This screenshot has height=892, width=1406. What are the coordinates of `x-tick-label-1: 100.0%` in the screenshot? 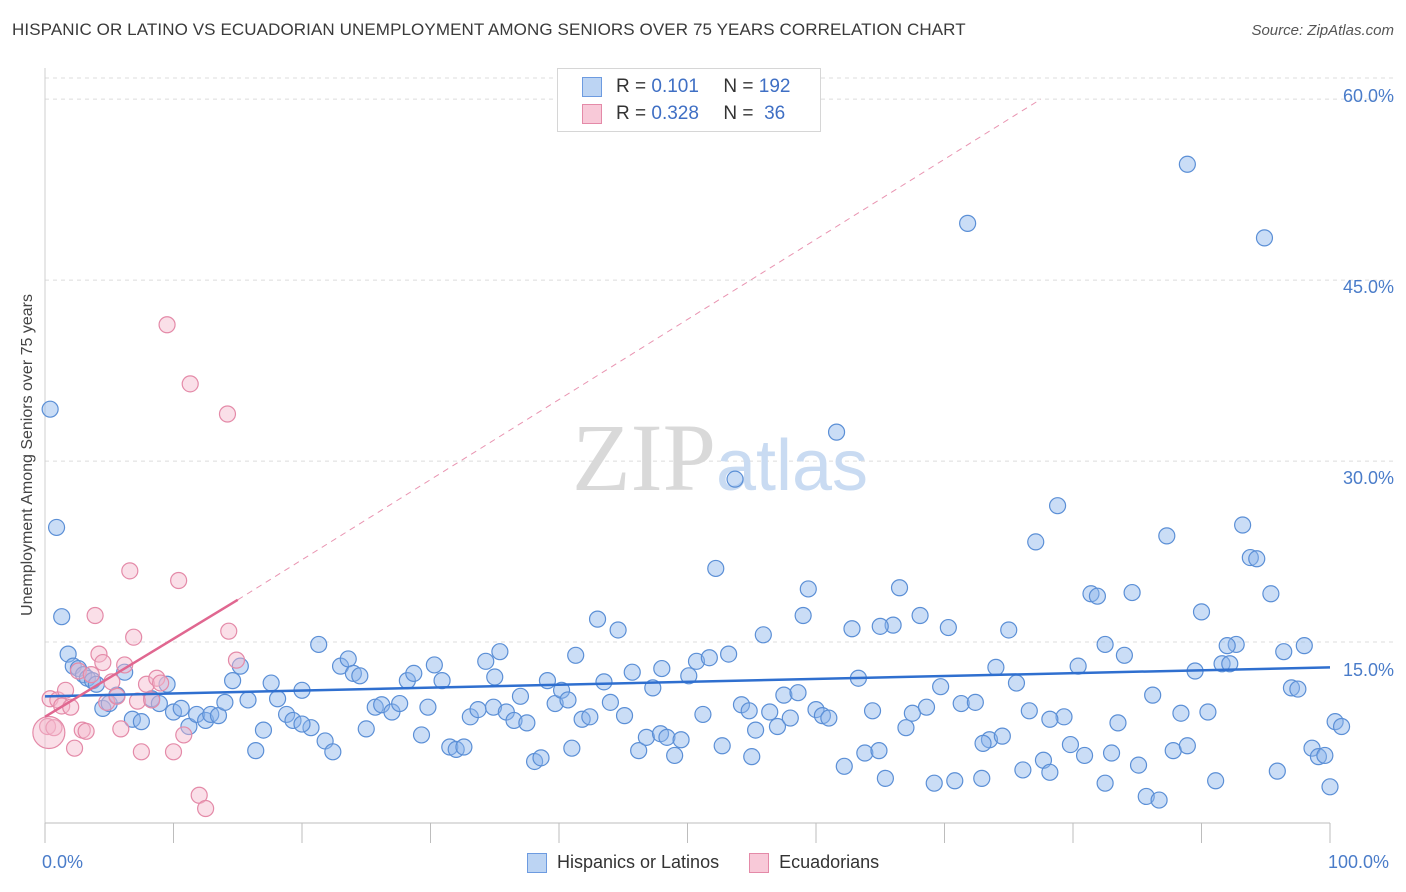 It's located at (1359, 862).